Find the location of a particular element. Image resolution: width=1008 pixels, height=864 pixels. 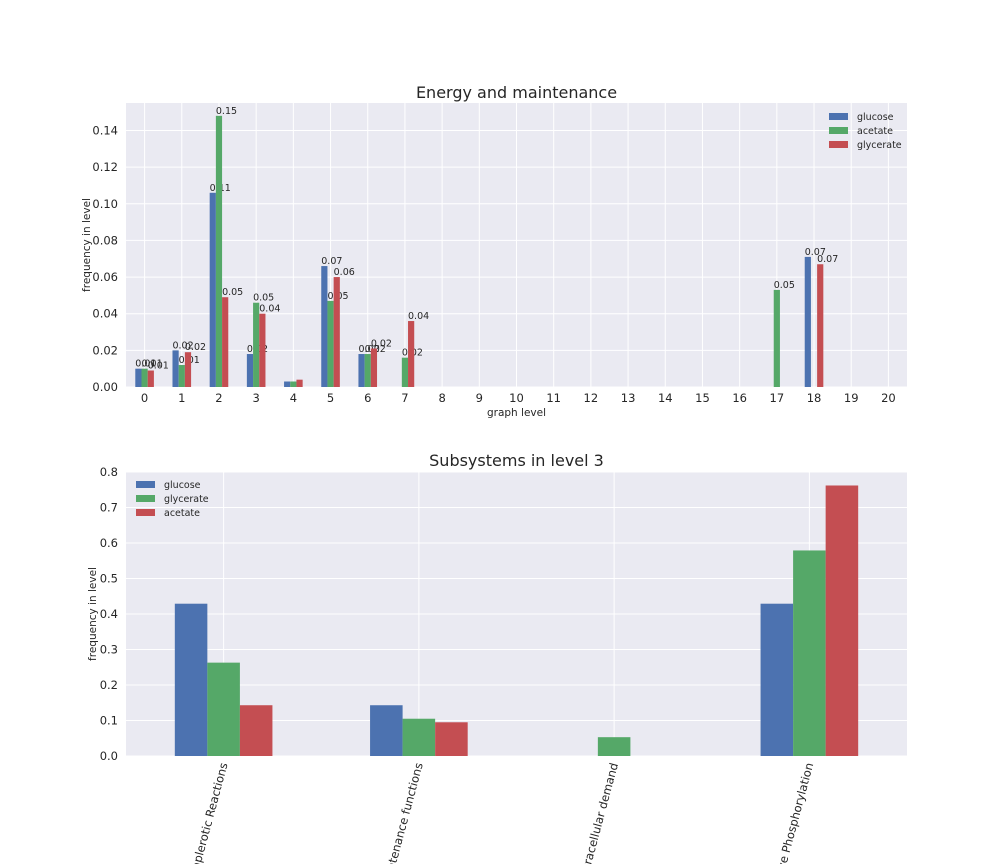

y-tick-label: 0.08 is located at coordinates (105, 240).